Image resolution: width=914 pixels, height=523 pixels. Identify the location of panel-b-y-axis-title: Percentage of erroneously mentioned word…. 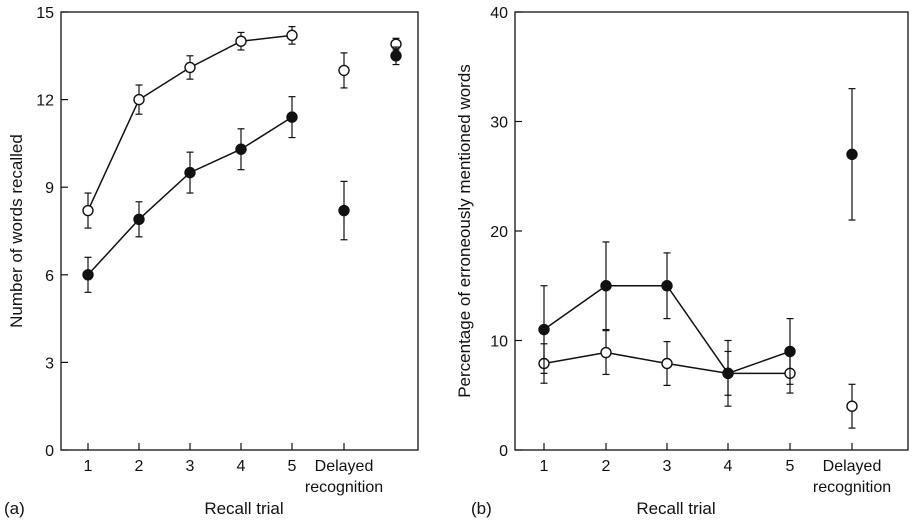
(464, 231).